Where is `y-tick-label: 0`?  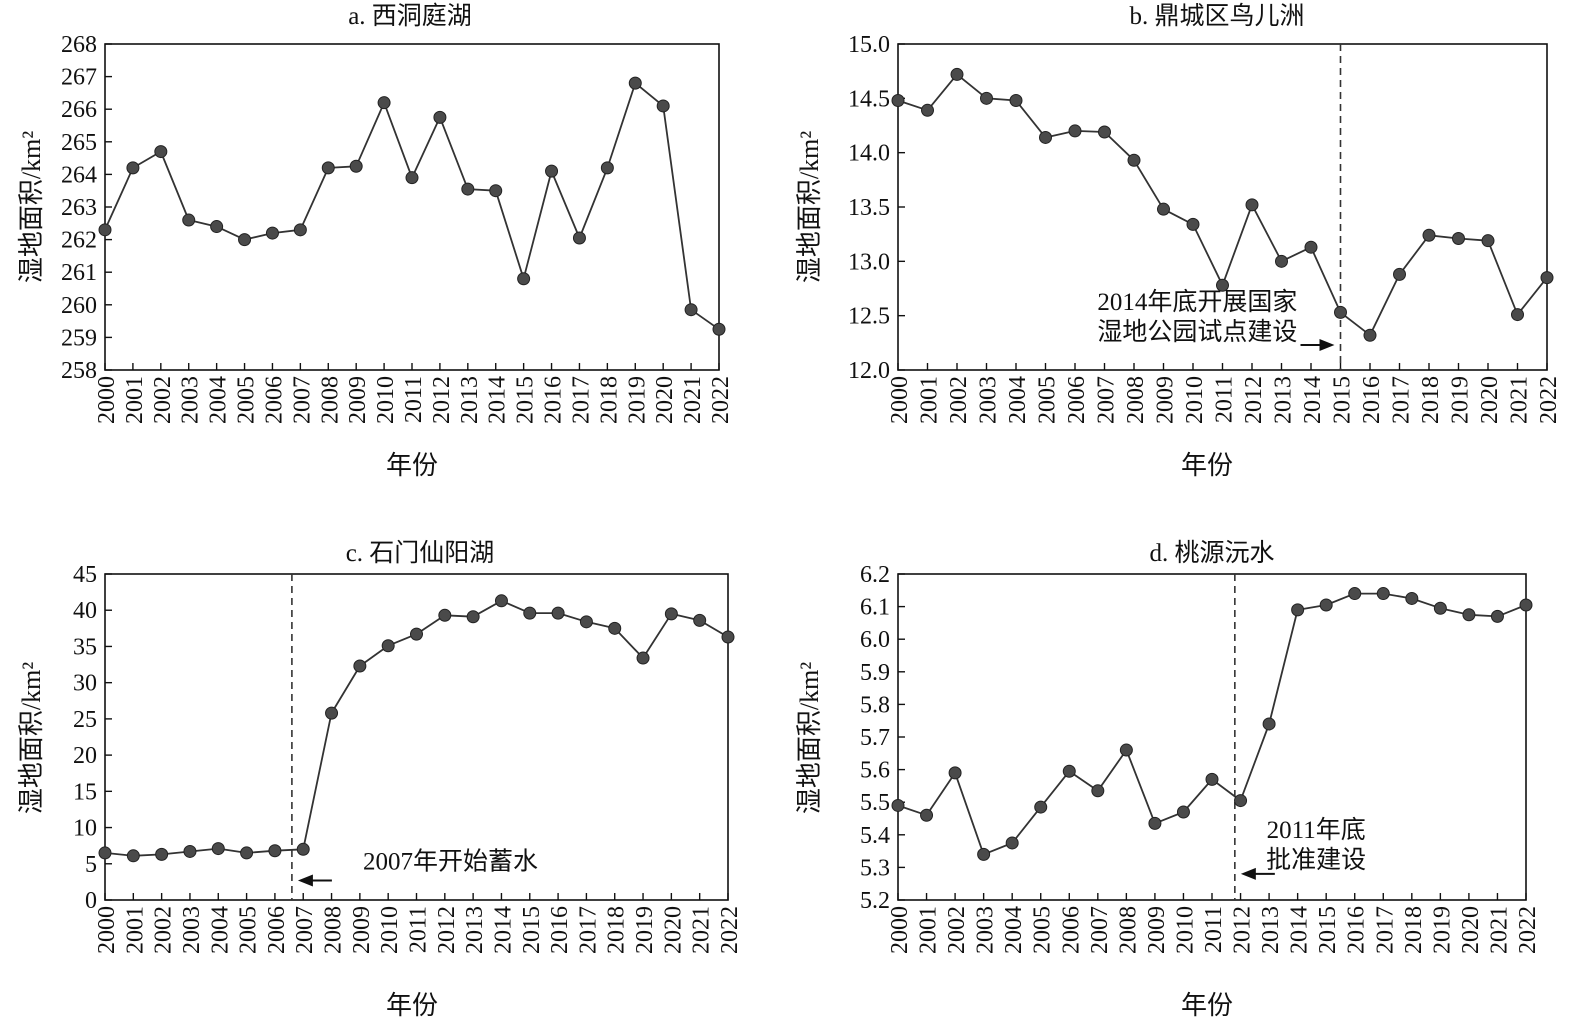
y-tick-label: 0 is located at coordinates (91, 901).